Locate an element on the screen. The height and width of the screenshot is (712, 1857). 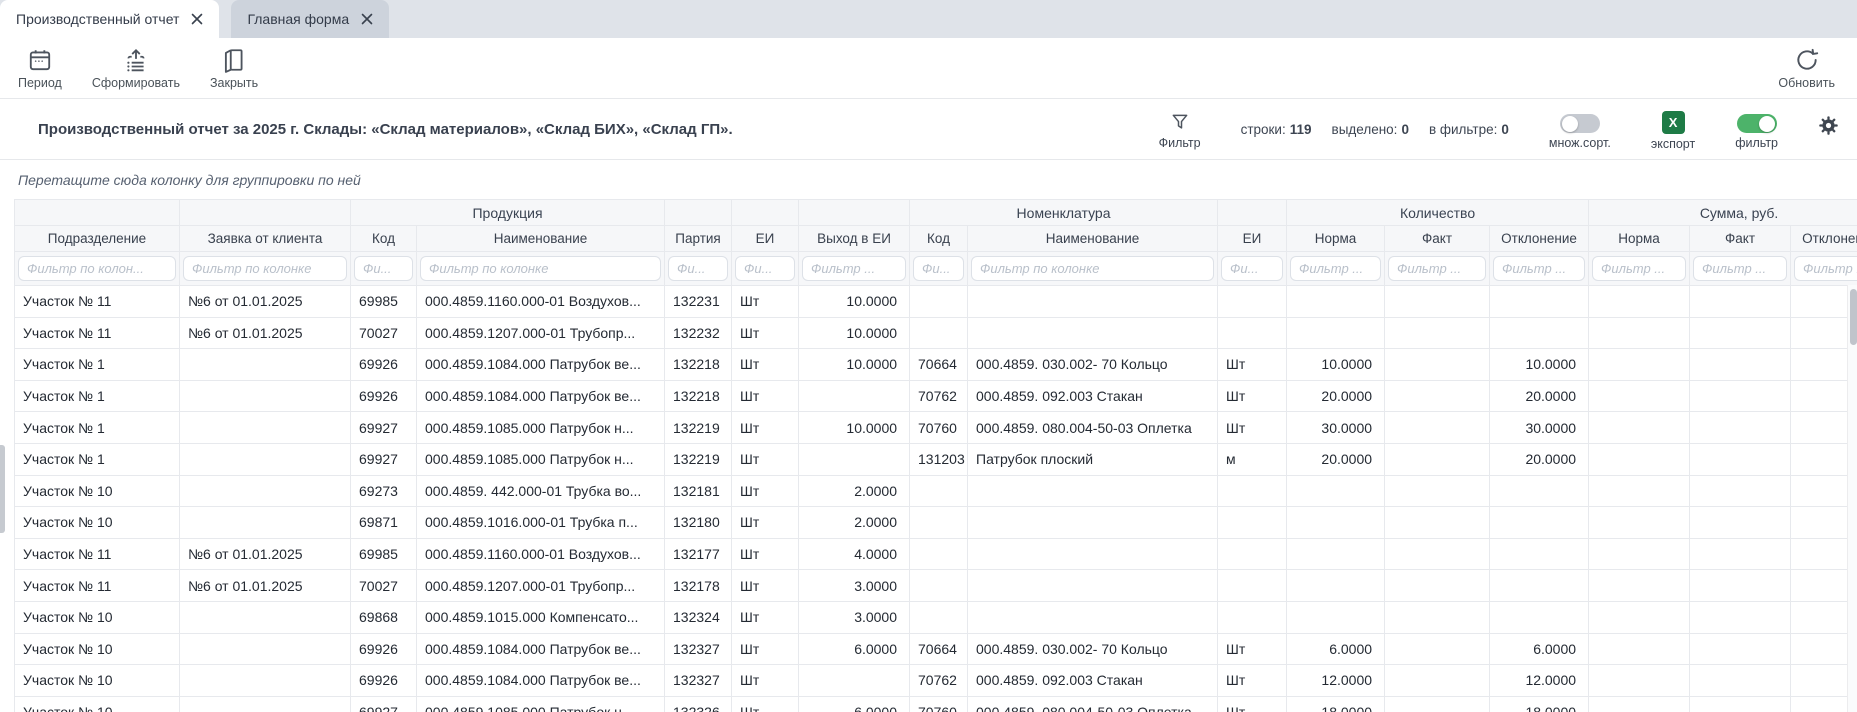
cell-nom-uom: м is located at coordinates (1252, 459).